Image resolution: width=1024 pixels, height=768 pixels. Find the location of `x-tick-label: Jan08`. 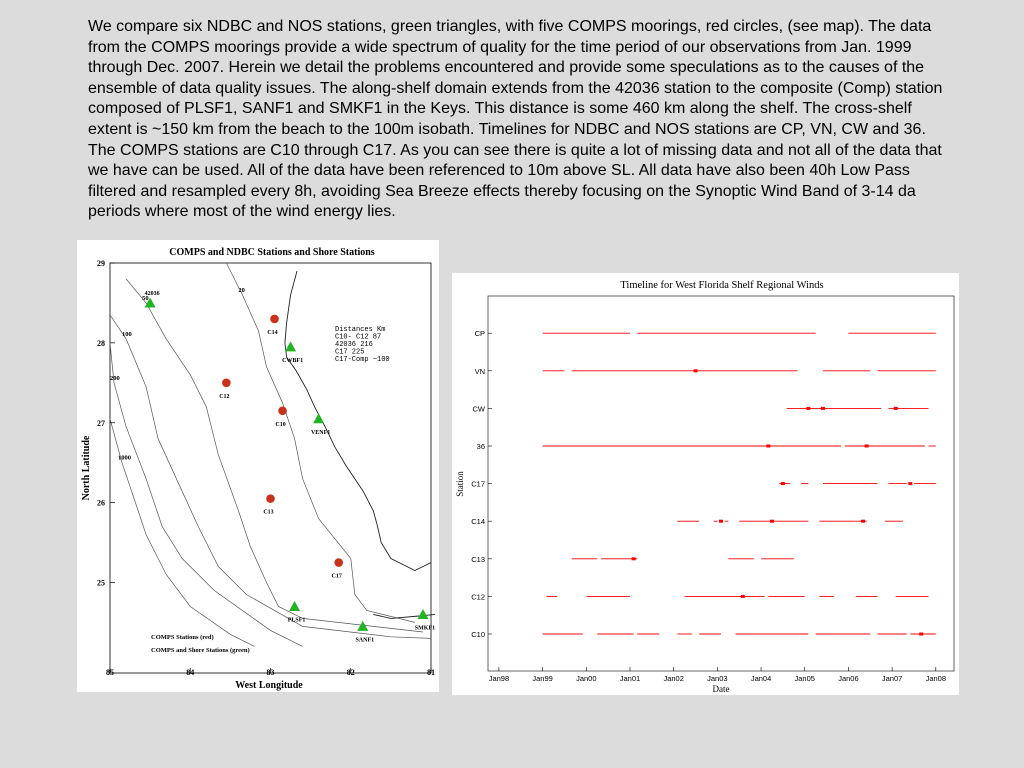

x-tick-label: Jan08 is located at coordinates (936, 678).